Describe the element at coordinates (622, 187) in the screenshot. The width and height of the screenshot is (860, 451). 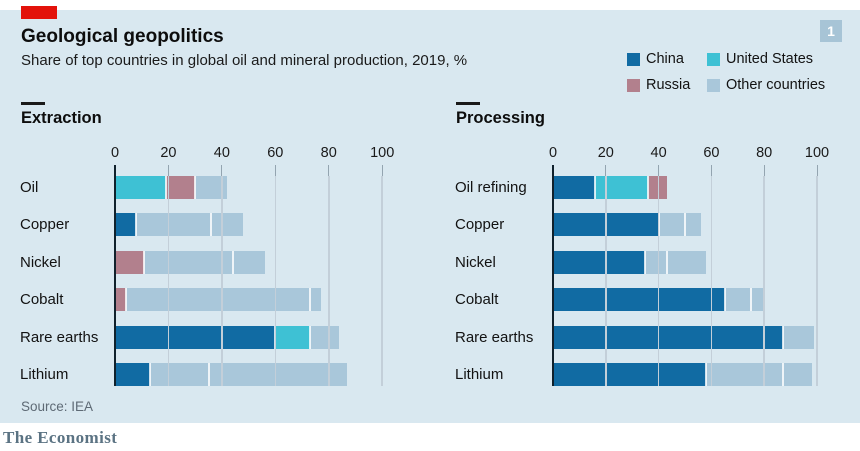
I see `bar-segment-us` at that location.